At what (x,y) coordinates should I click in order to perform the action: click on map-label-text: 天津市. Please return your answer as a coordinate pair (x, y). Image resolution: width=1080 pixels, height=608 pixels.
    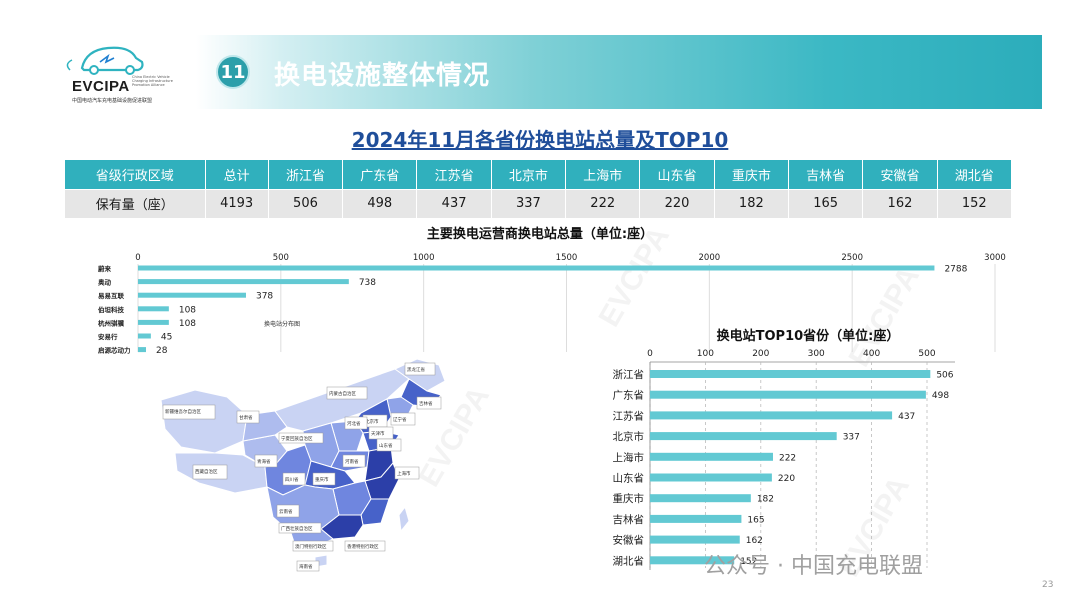
    Looking at the image, I should click on (378, 433).